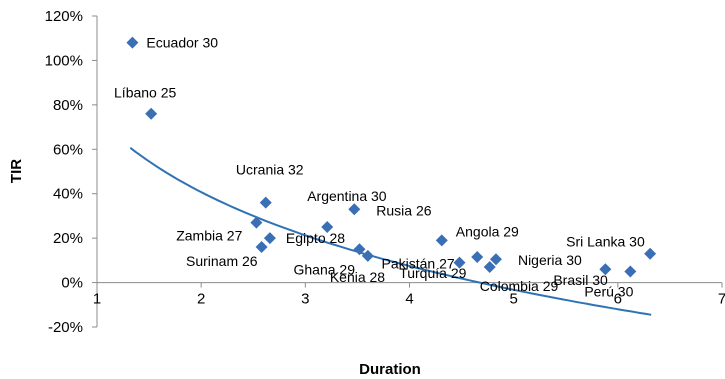 The image size is (725, 379). What do you see at coordinates (608, 291) in the screenshot?
I see `point-label: Perú 30` at bounding box center [608, 291].